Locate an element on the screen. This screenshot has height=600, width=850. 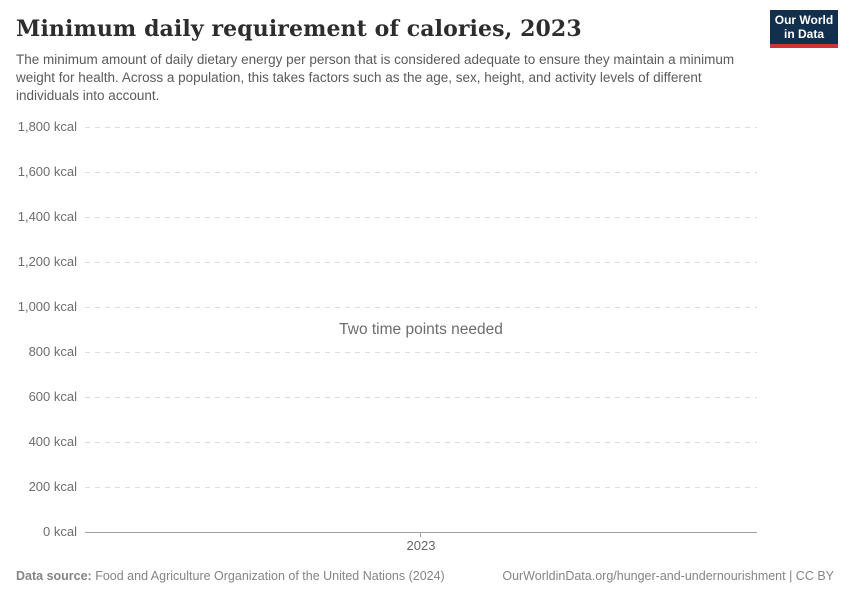
y-gridline-row: 400 kcal is located at coordinates (425, 442).